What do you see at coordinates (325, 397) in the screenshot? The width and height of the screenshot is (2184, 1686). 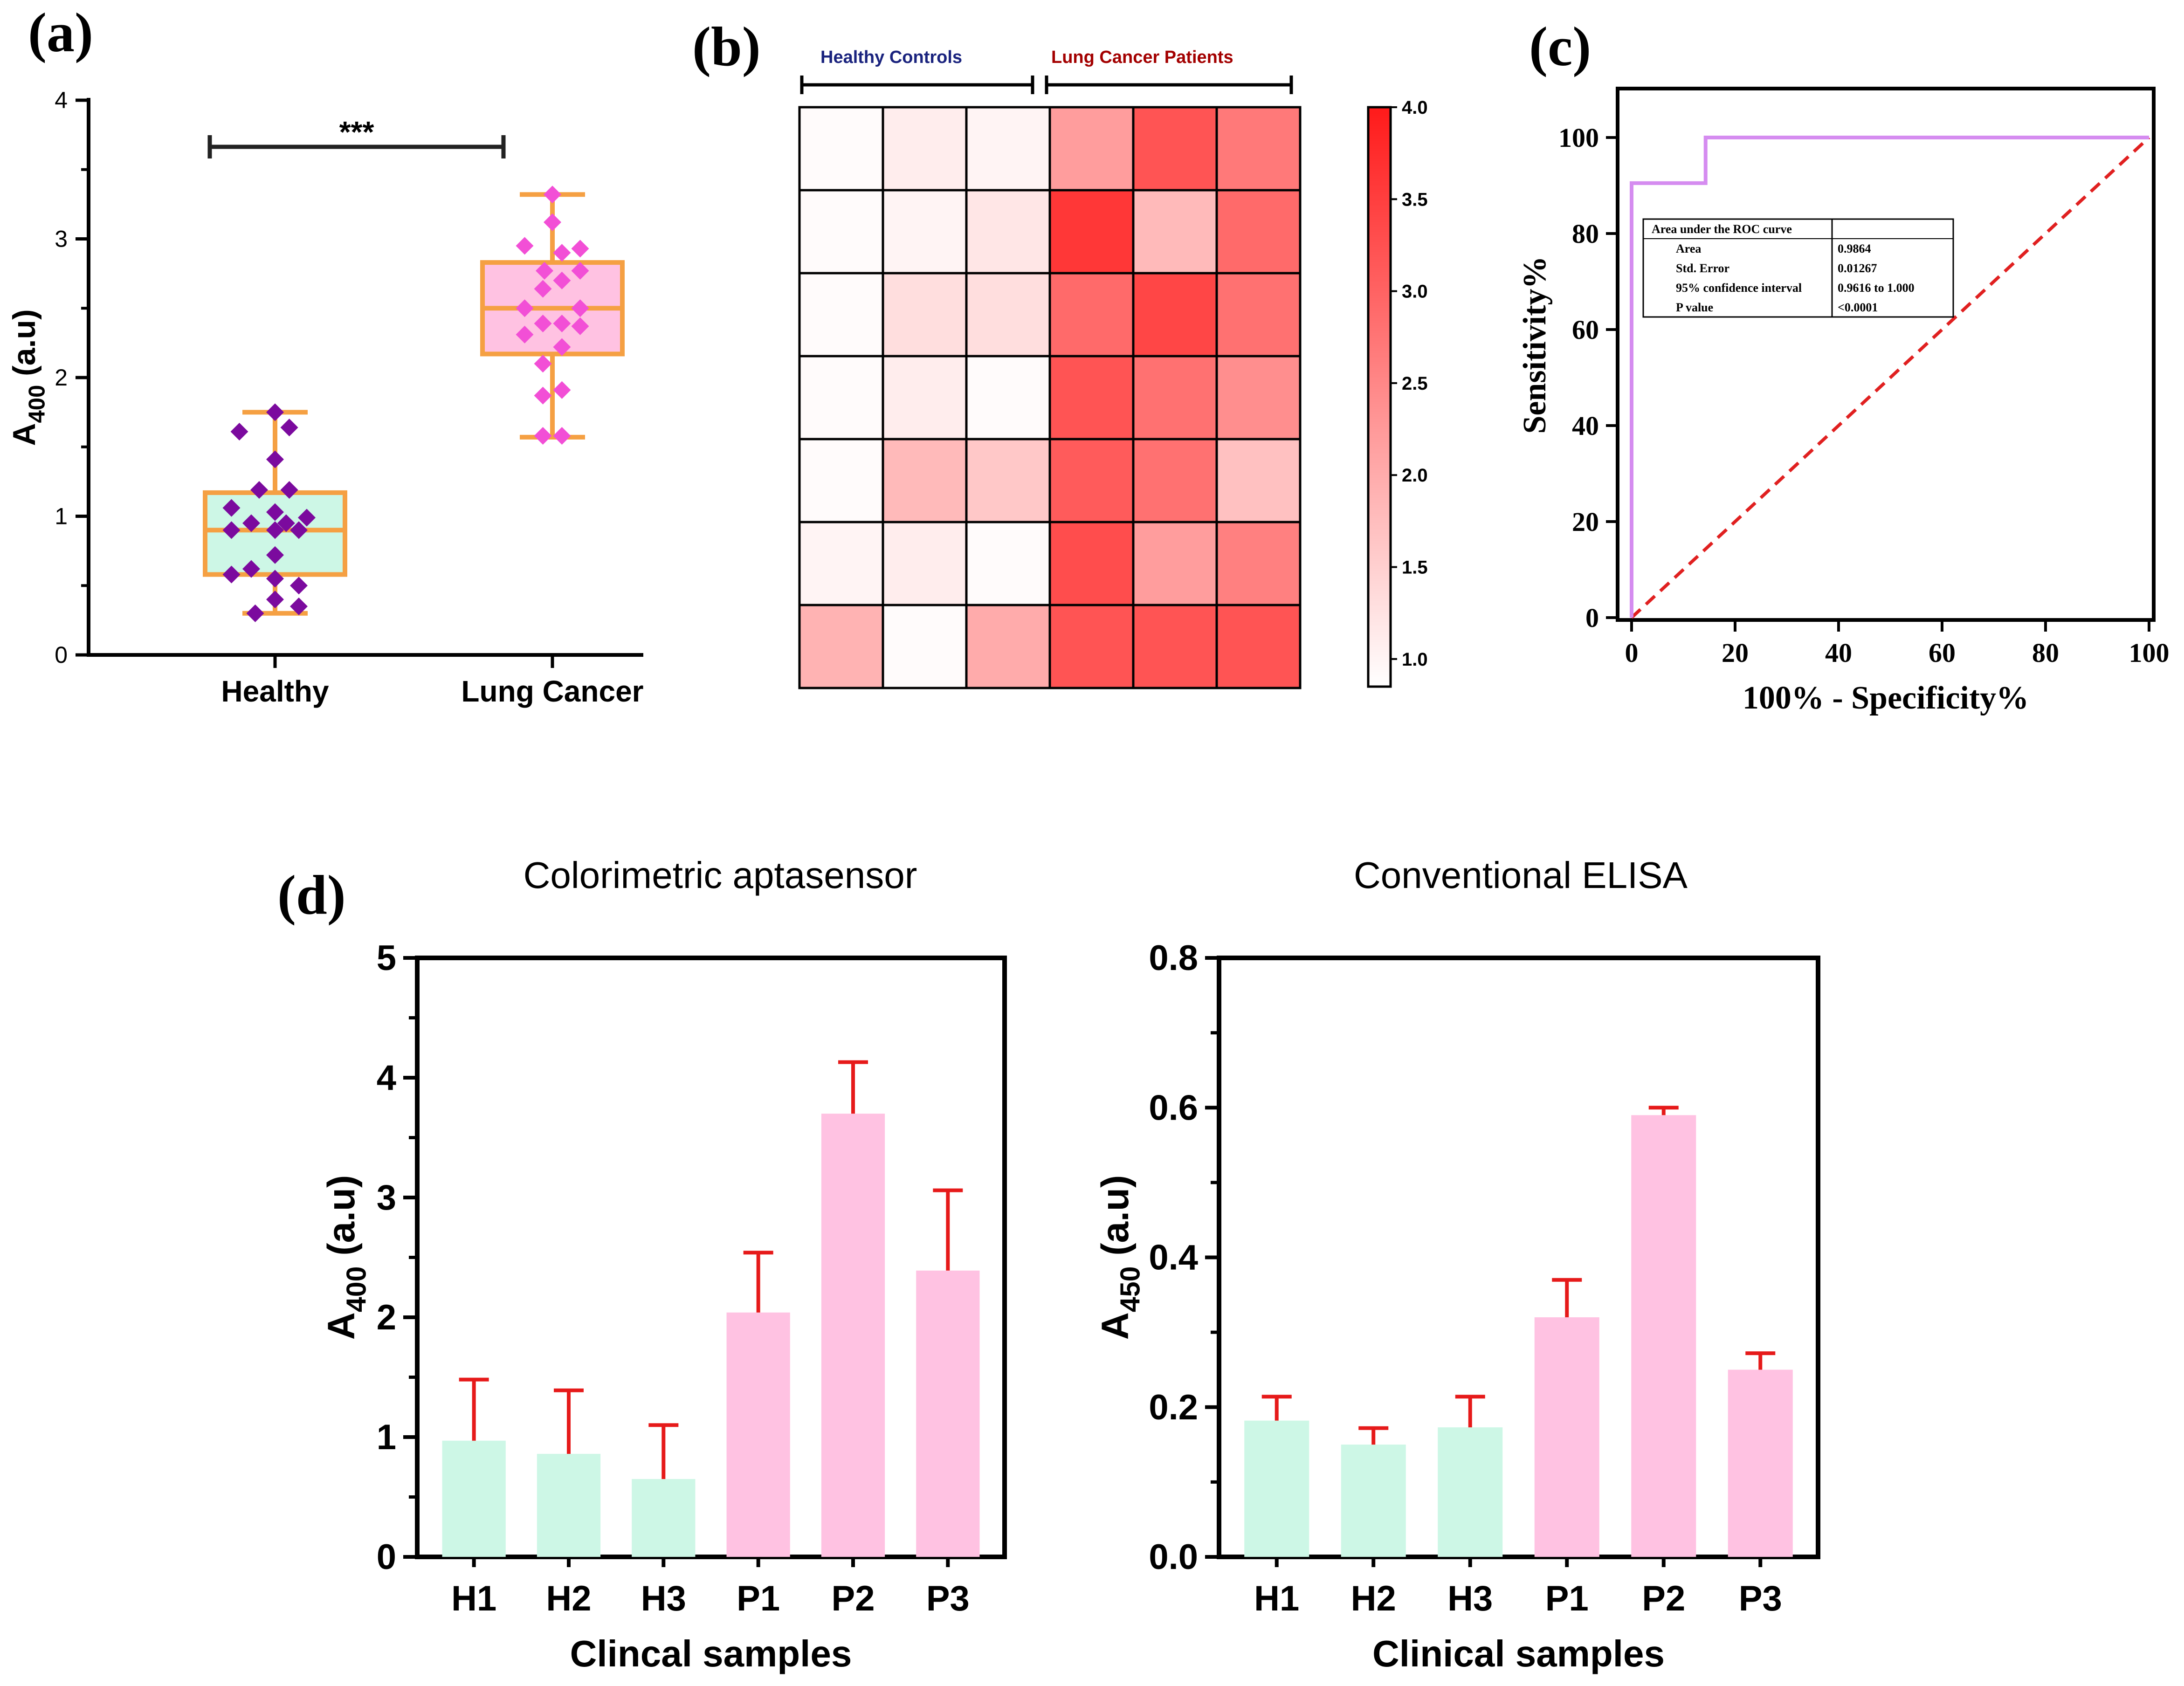 I see `box-plot-panel-a: 0 1 2 3 4 A400 (a.u) Healthy Lung Cancer ***` at bounding box center [325, 397].